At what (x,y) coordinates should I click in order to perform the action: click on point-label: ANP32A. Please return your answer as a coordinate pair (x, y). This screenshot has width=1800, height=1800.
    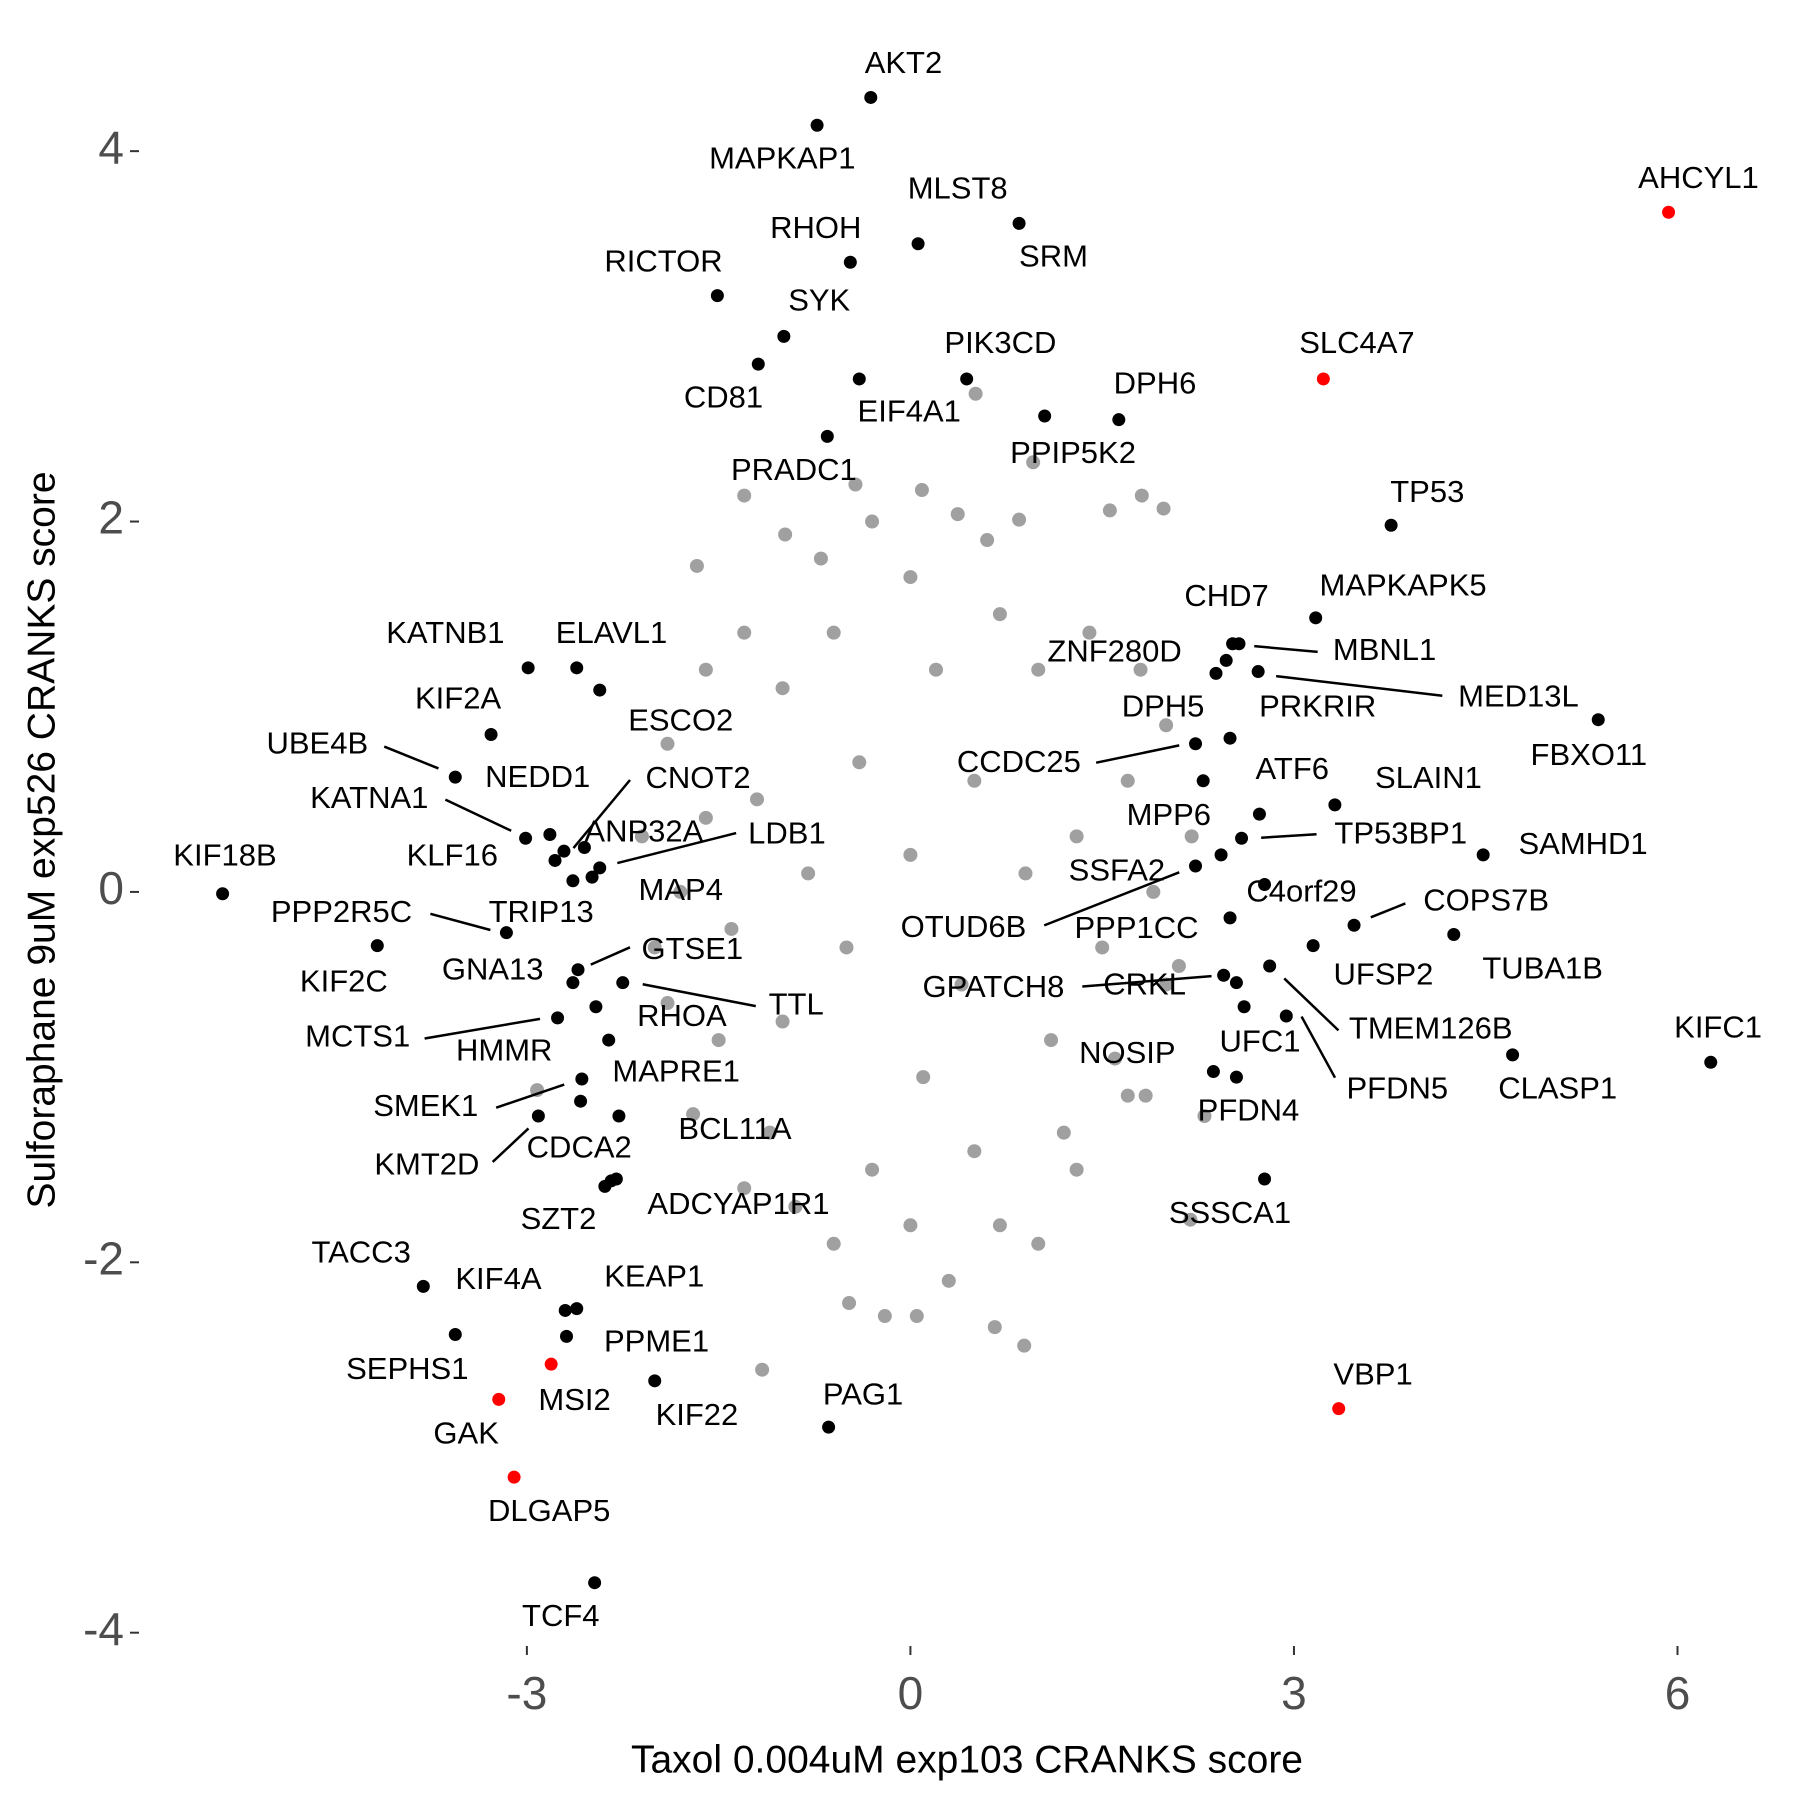
    Looking at the image, I should click on (643, 830).